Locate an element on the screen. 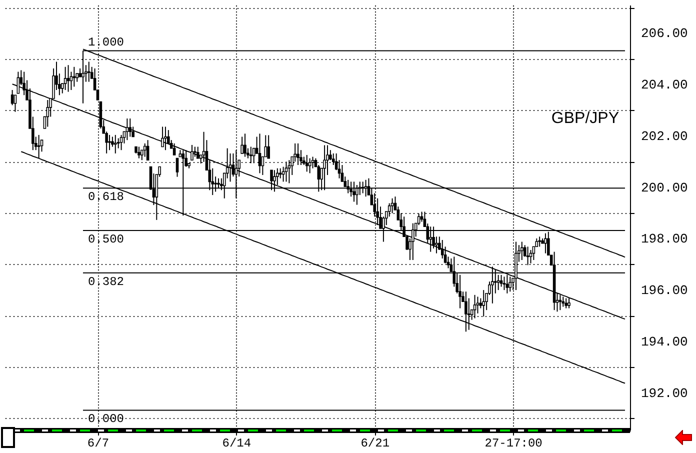 Image resolution: width=696 pixels, height=453 pixels. x-tick-label: 6/7 is located at coordinates (98, 443).